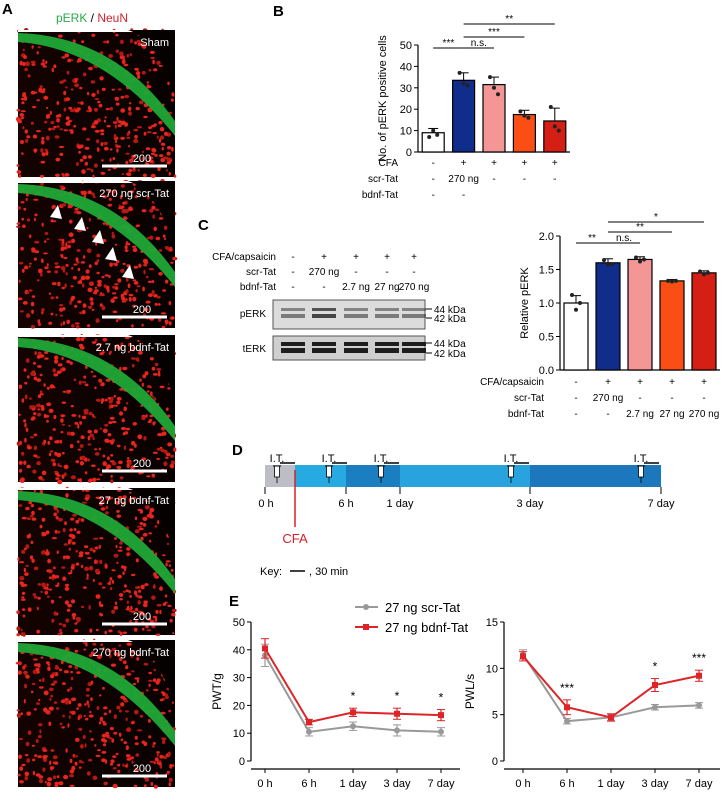 The image size is (727, 802). Describe the element at coordinates (640, 227) in the screenshot. I see `significance-label: **` at that location.